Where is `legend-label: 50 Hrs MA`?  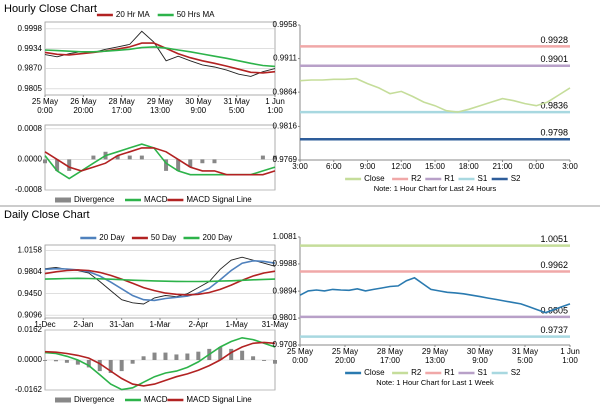
legend-label: 50 Hrs MA is located at coordinates (196, 14).